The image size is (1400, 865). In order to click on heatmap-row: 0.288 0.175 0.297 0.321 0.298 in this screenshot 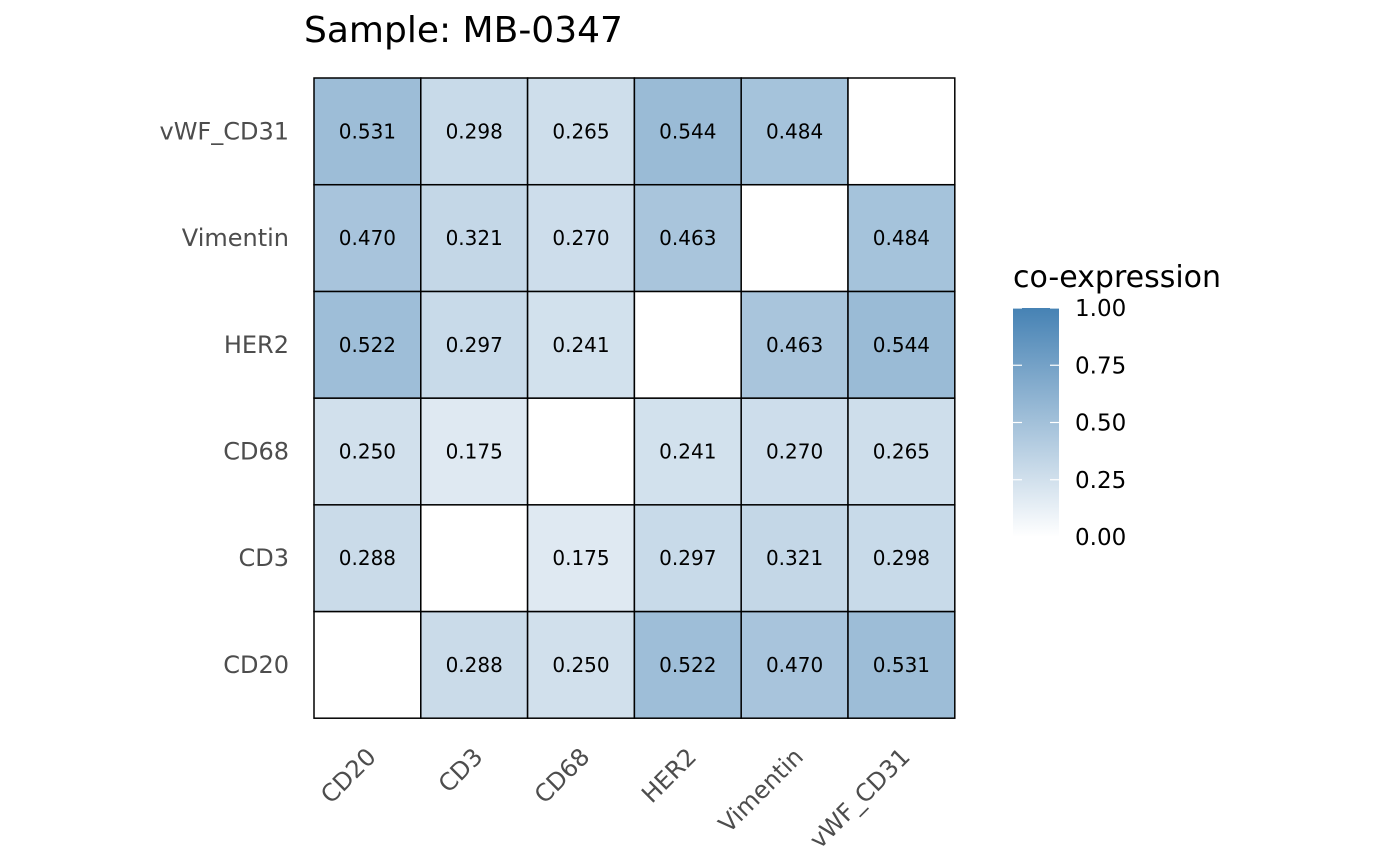, I will do `click(634, 558)`.